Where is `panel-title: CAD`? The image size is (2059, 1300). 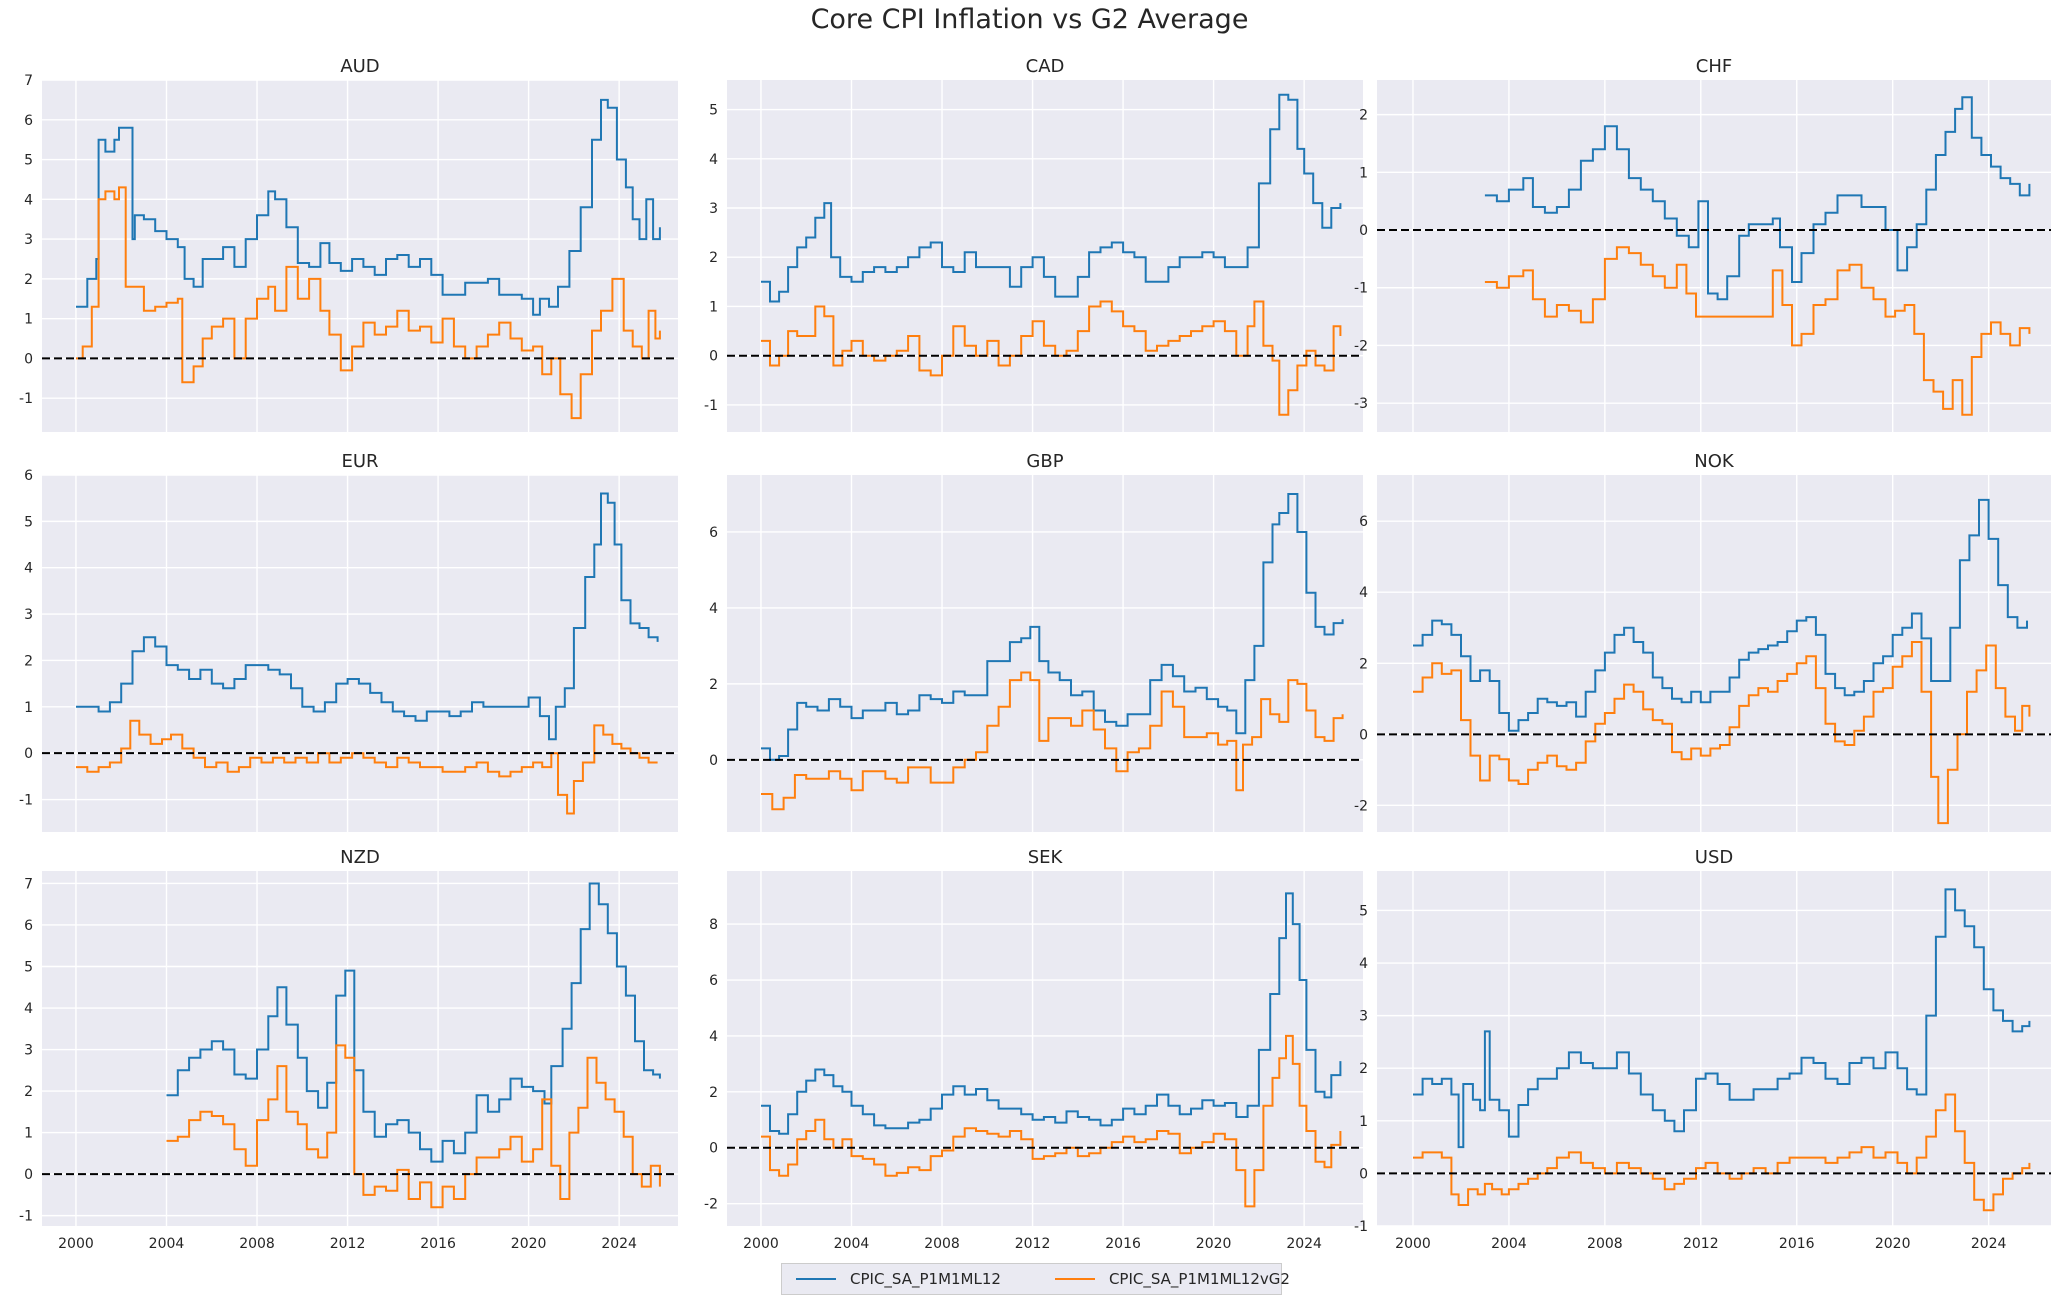
panel-title: CAD is located at coordinates (1045, 66).